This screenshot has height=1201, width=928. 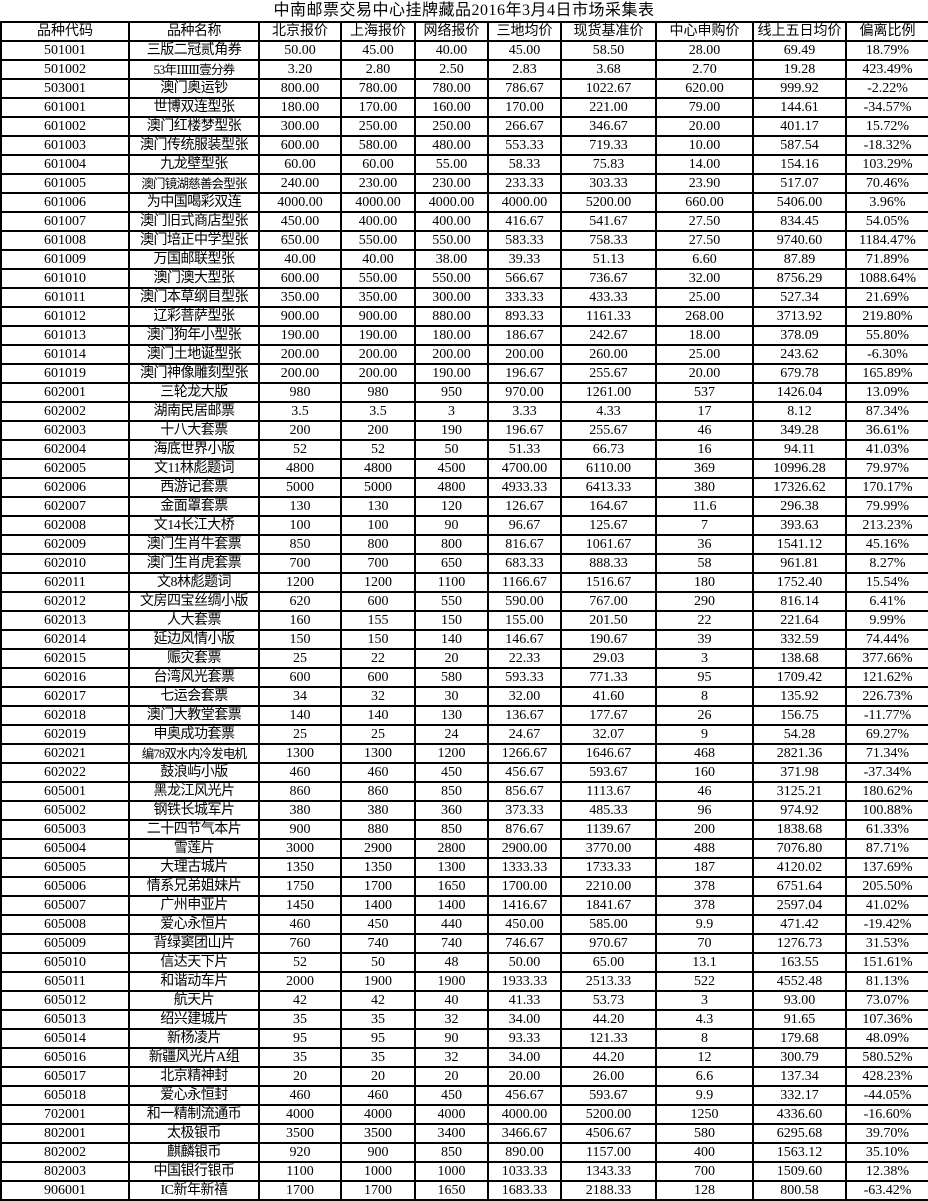 I want to click on cell-online-5day-avg: 393.63, so click(x=799, y=525).